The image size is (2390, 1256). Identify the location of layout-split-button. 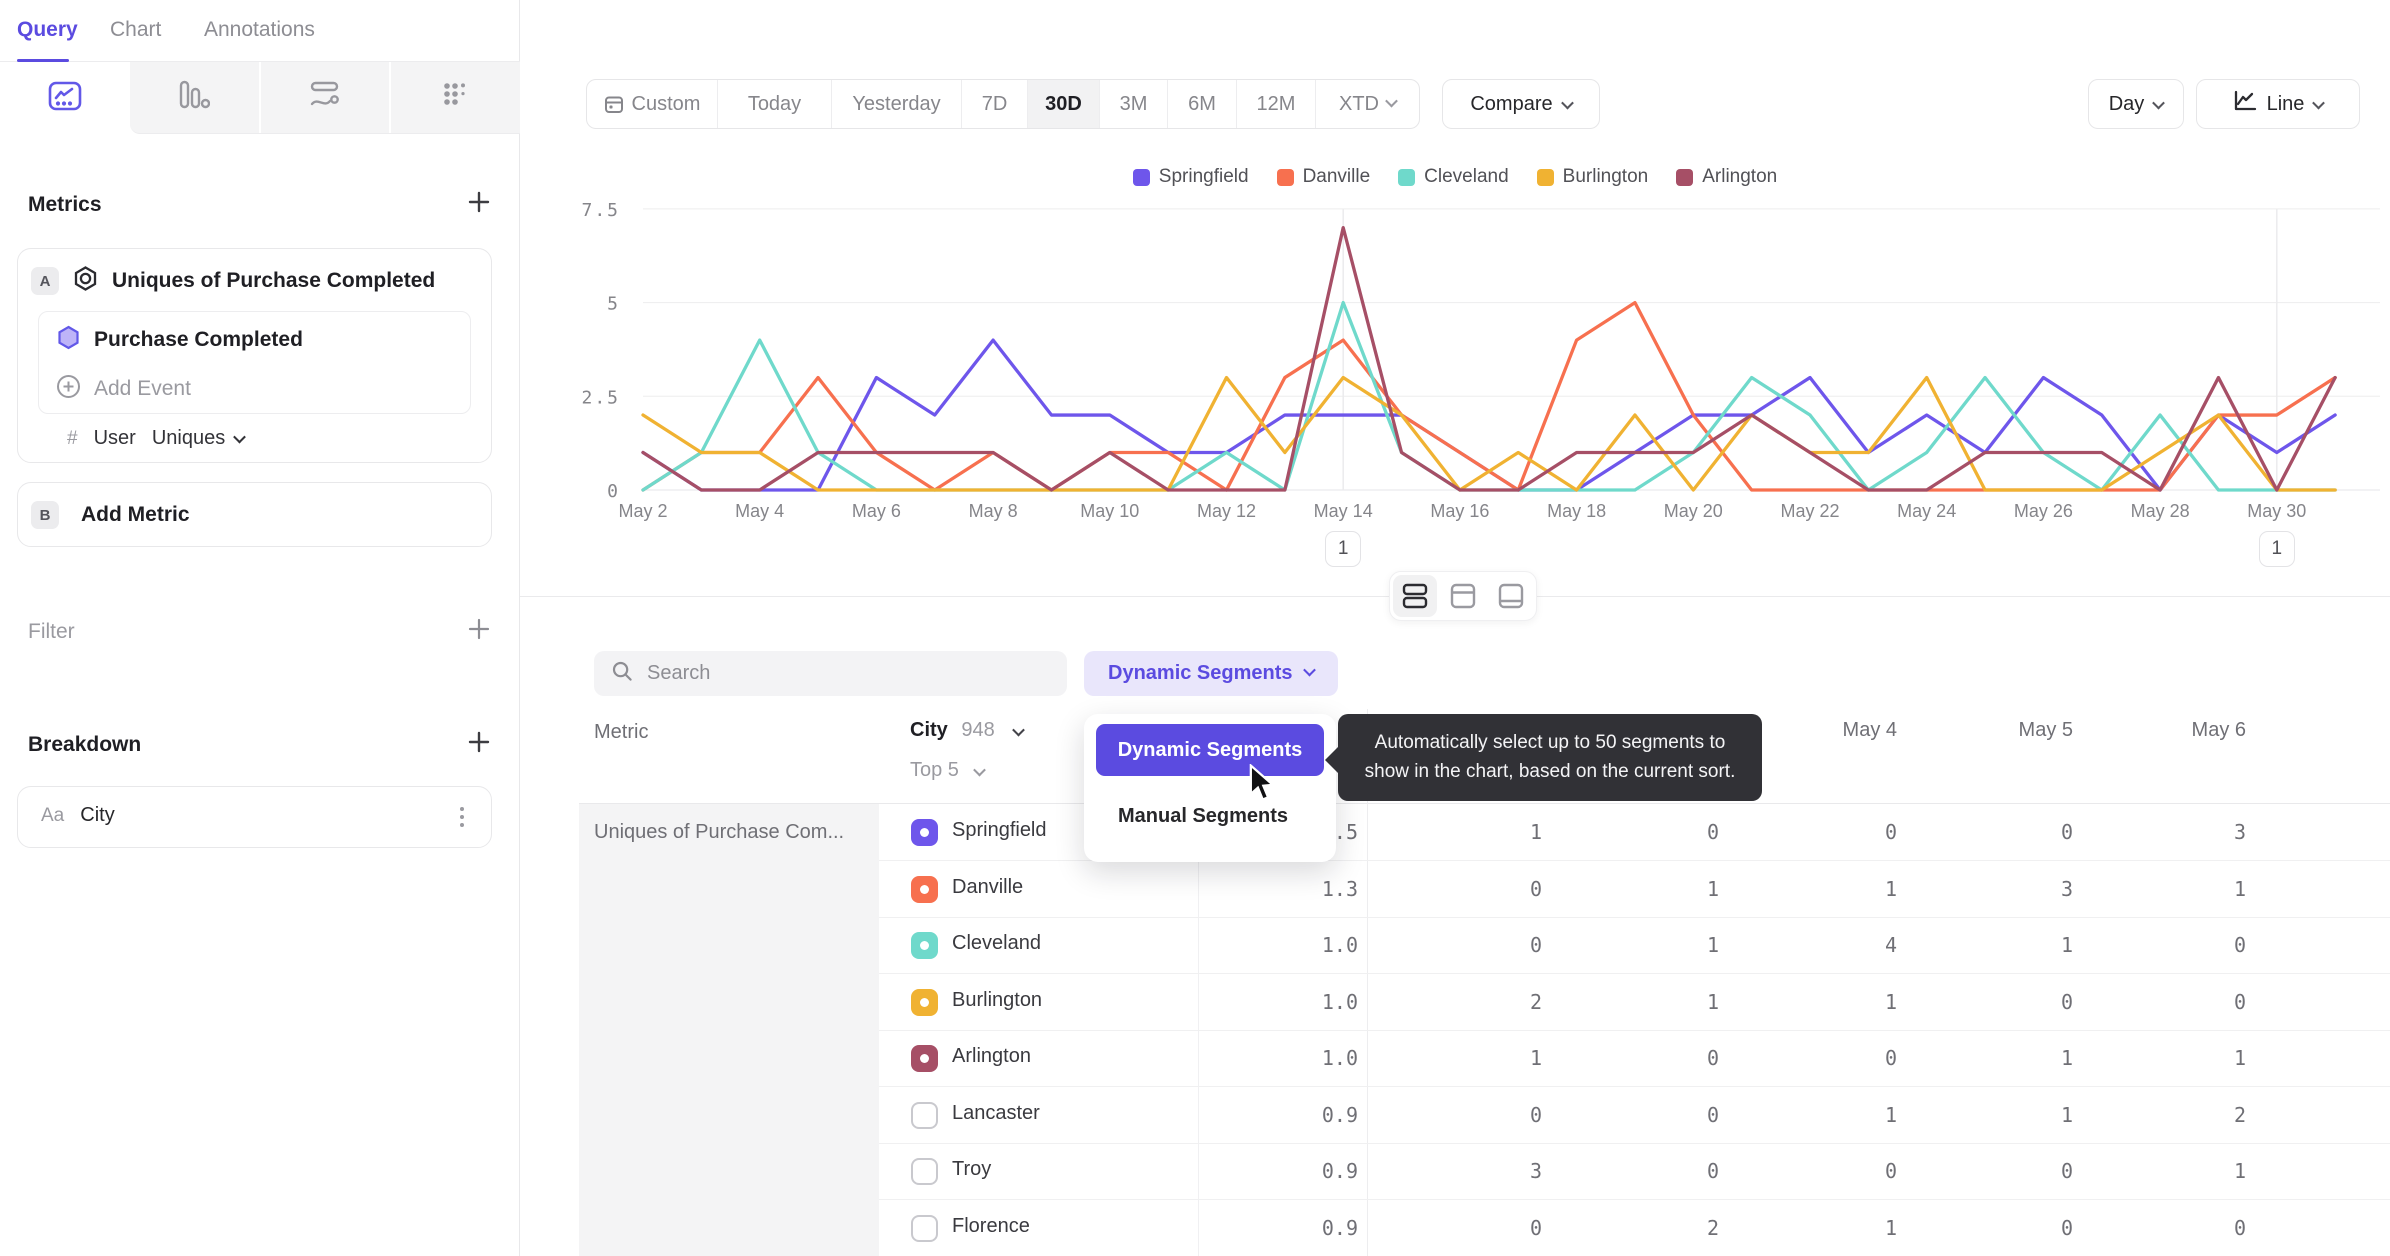
(1415, 596).